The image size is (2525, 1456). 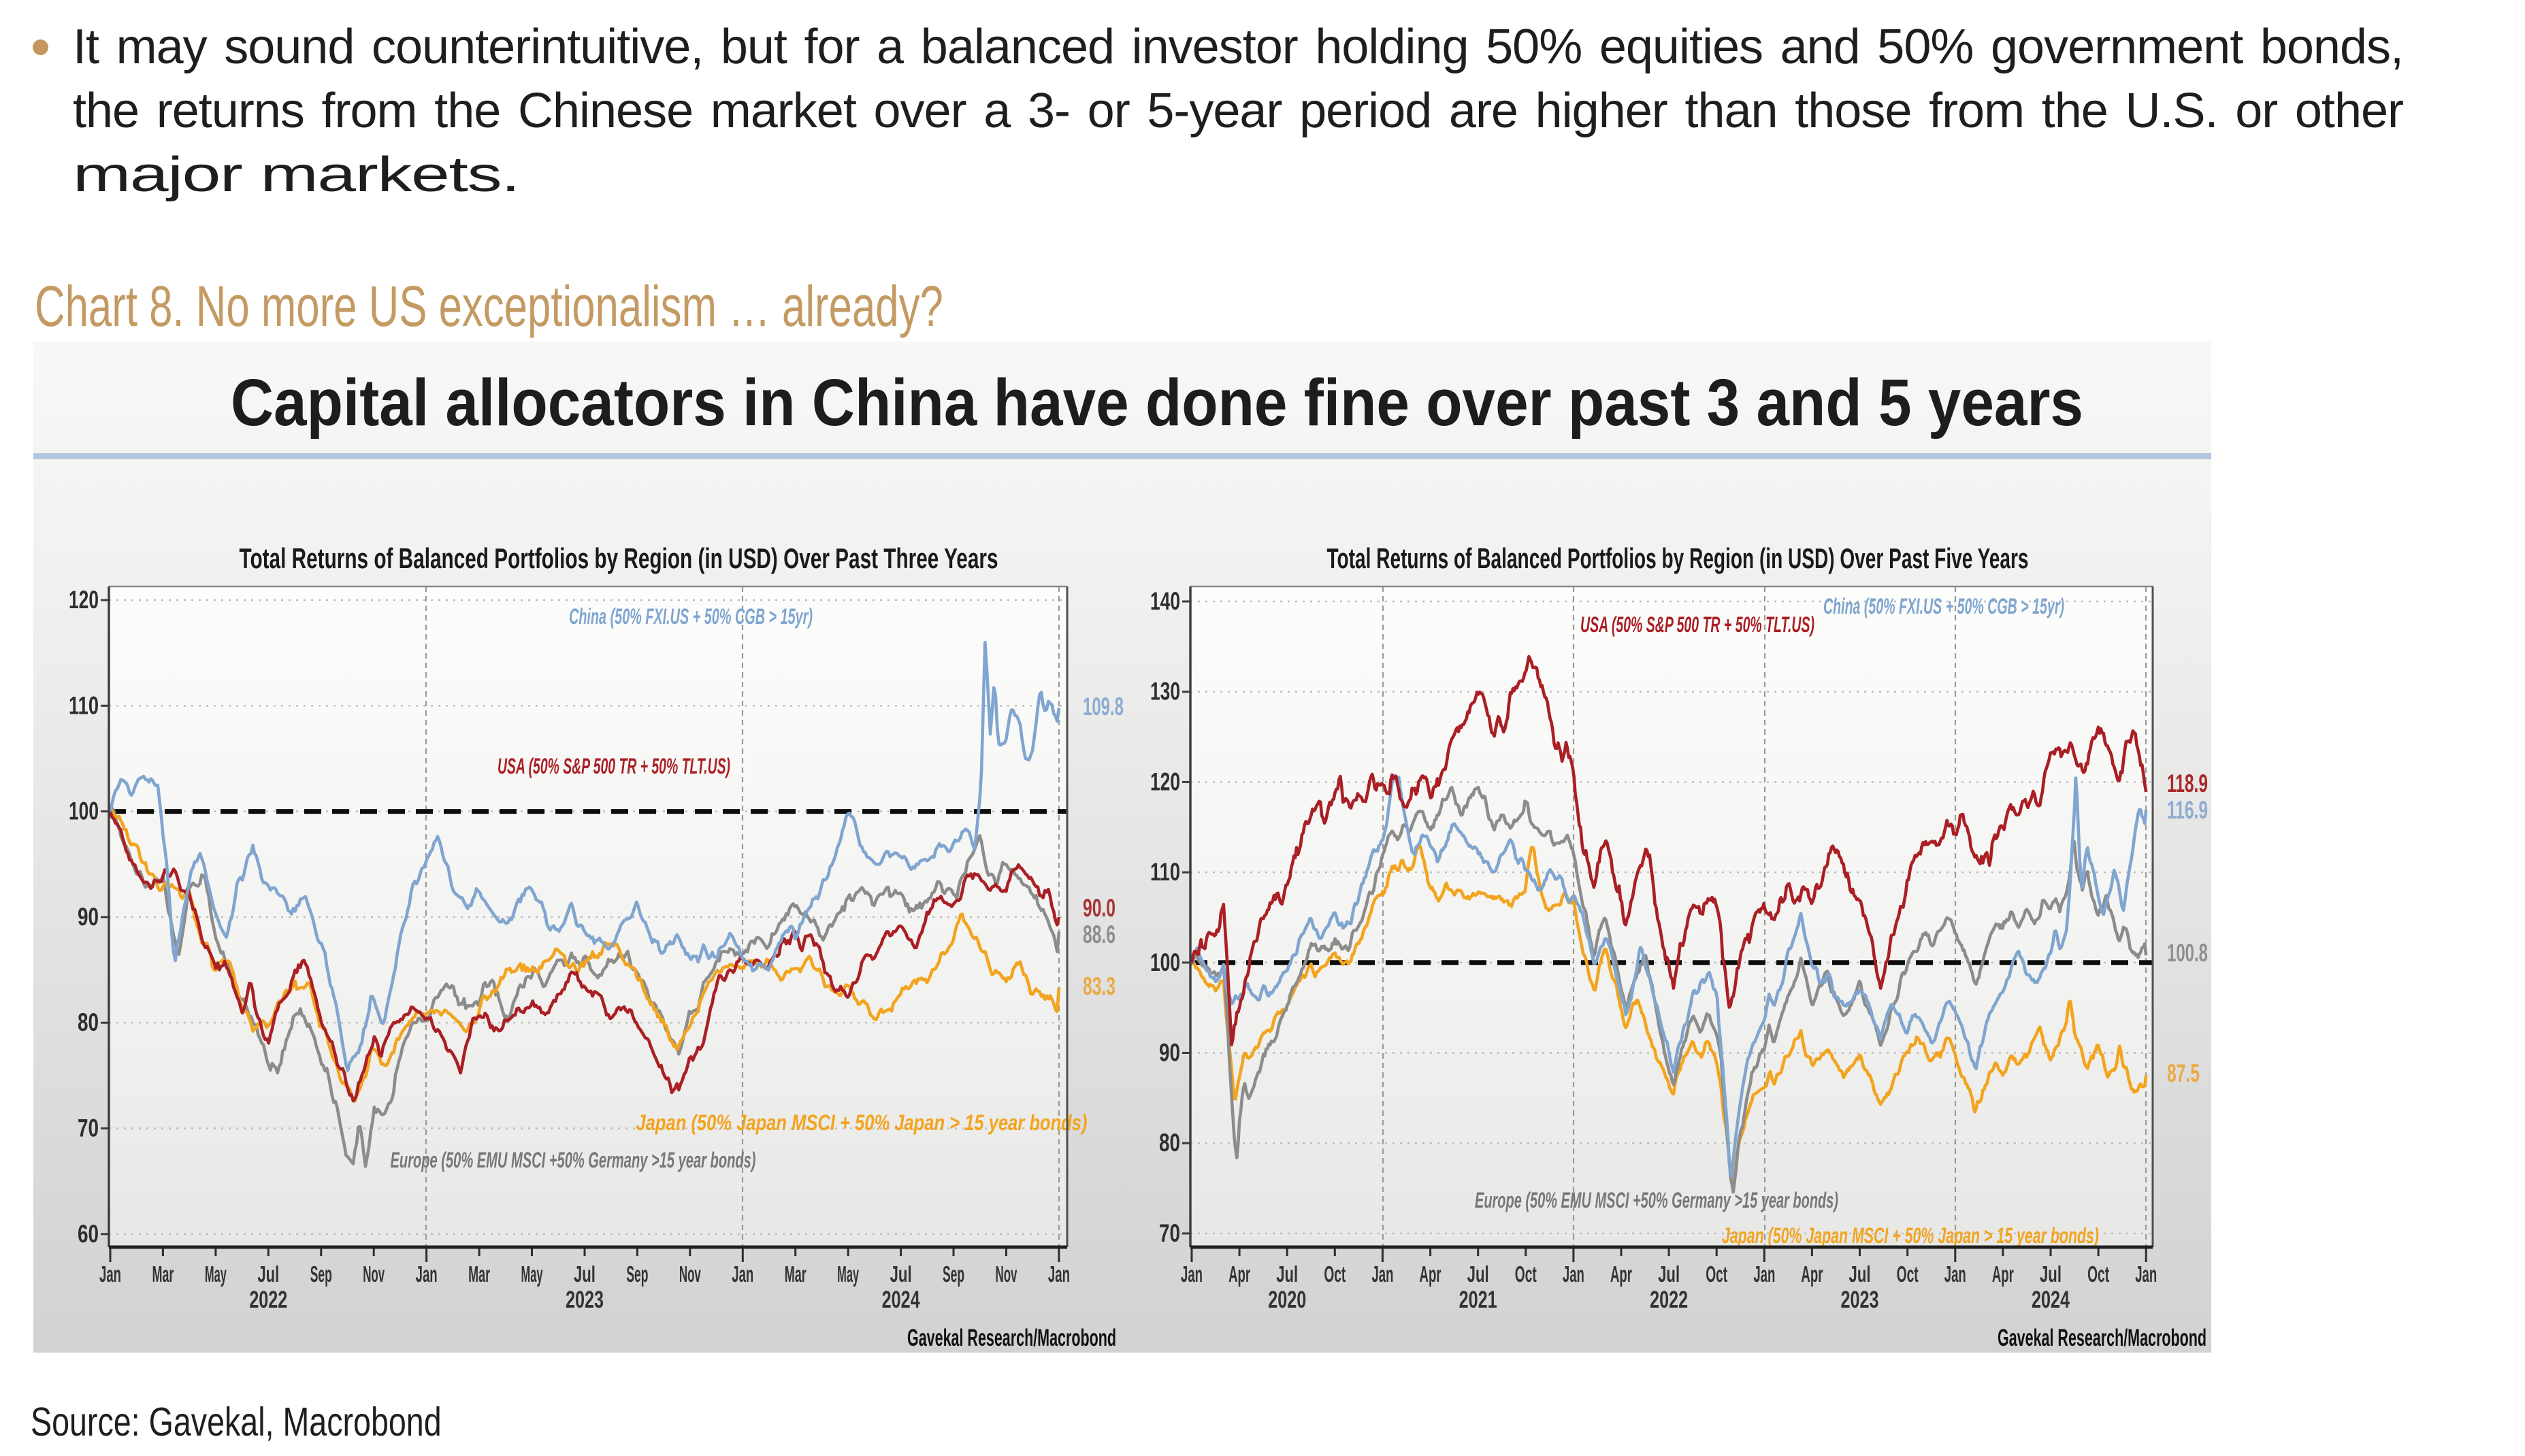 What do you see at coordinates (1165, 601) in the screenshot?
I see `svg-text: 140` at bounding box center [1165, 601].